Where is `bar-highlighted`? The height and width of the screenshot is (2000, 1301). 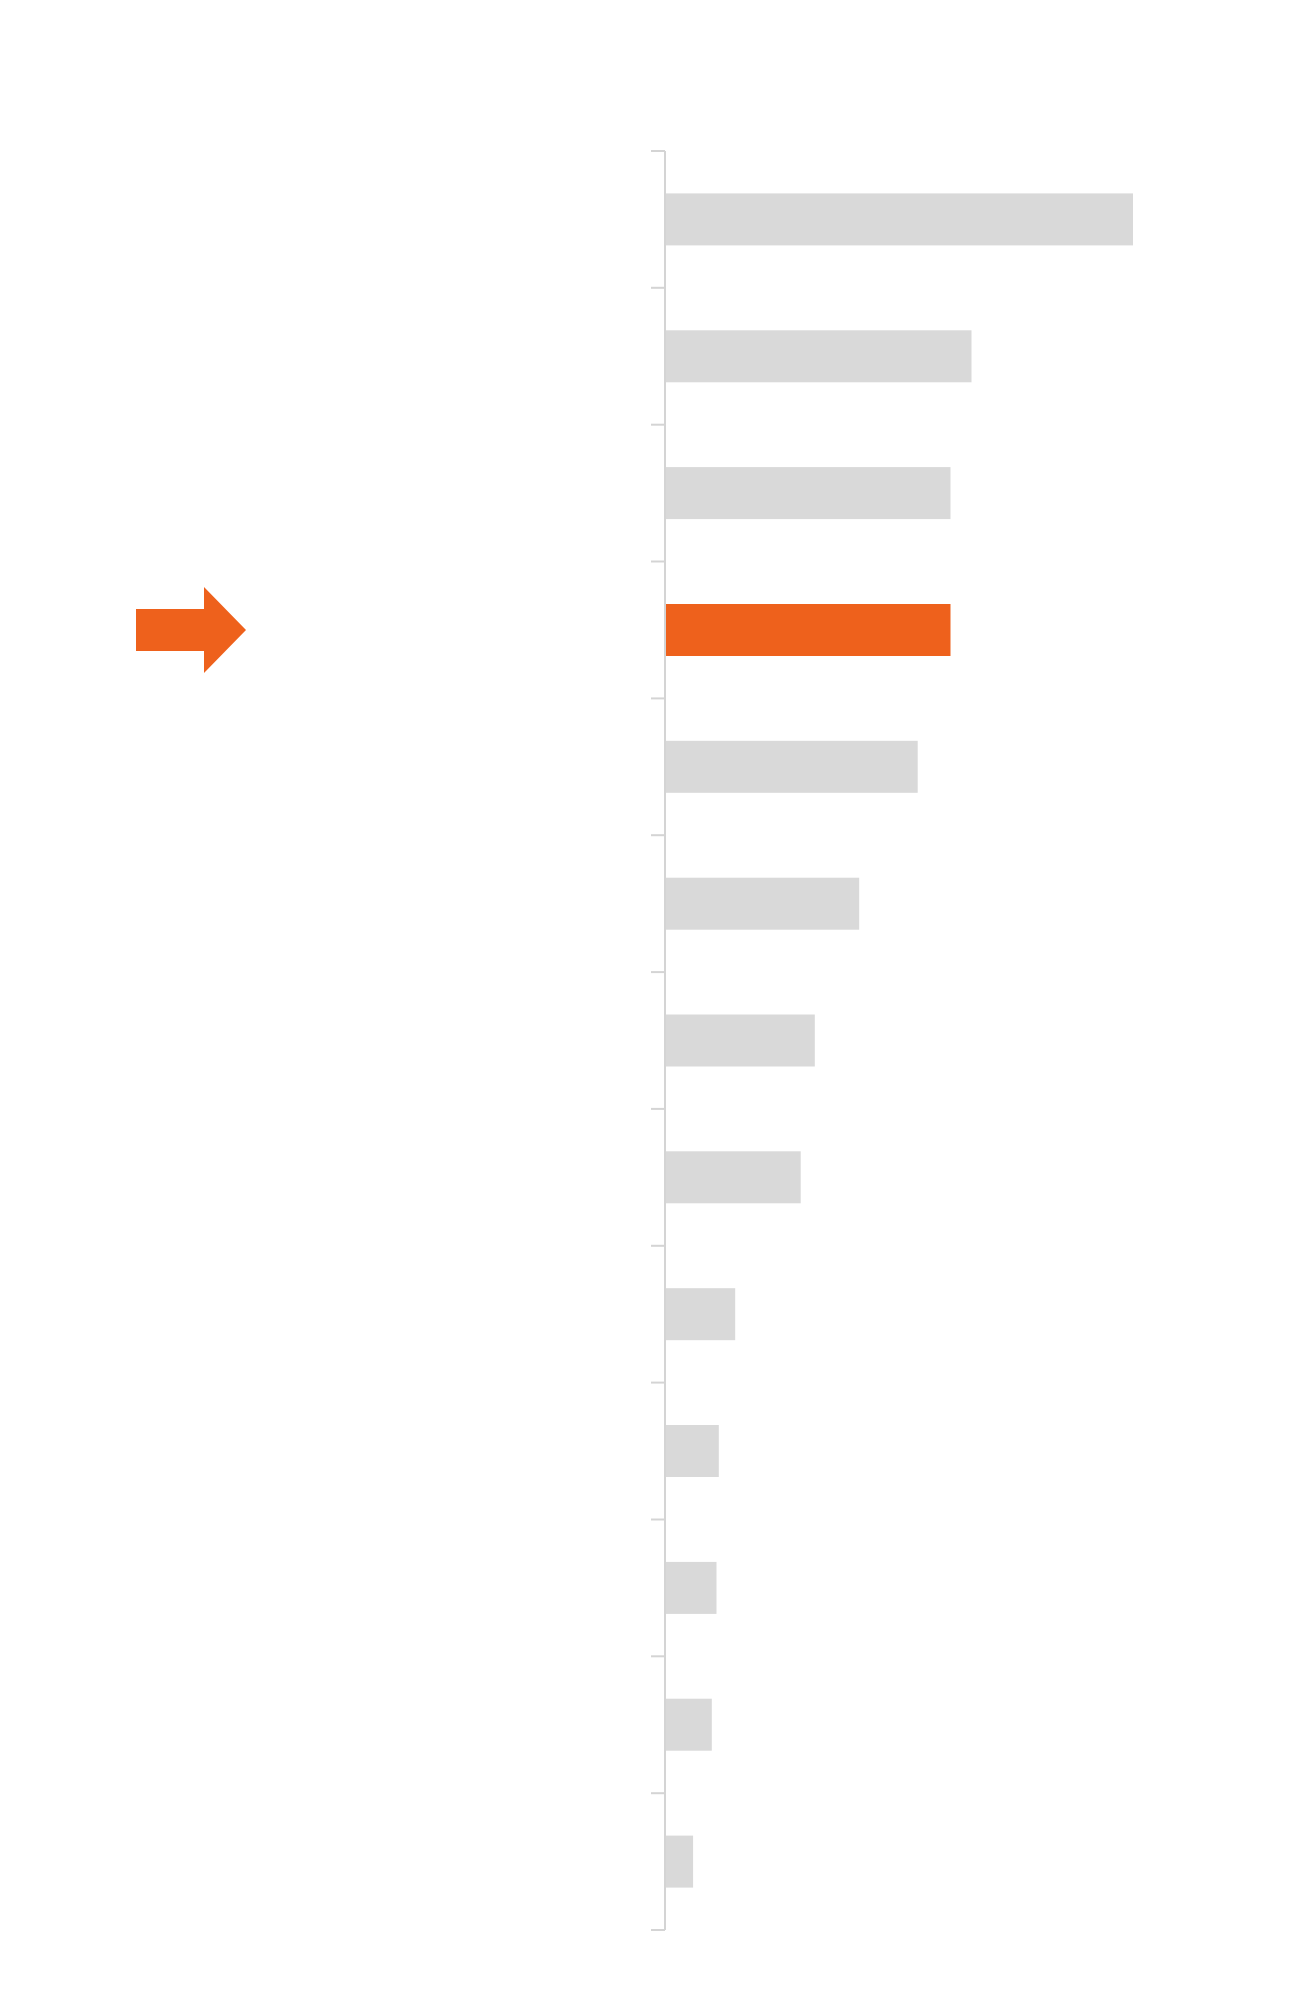
bar-highlighted is located at coordinates (808, 630).